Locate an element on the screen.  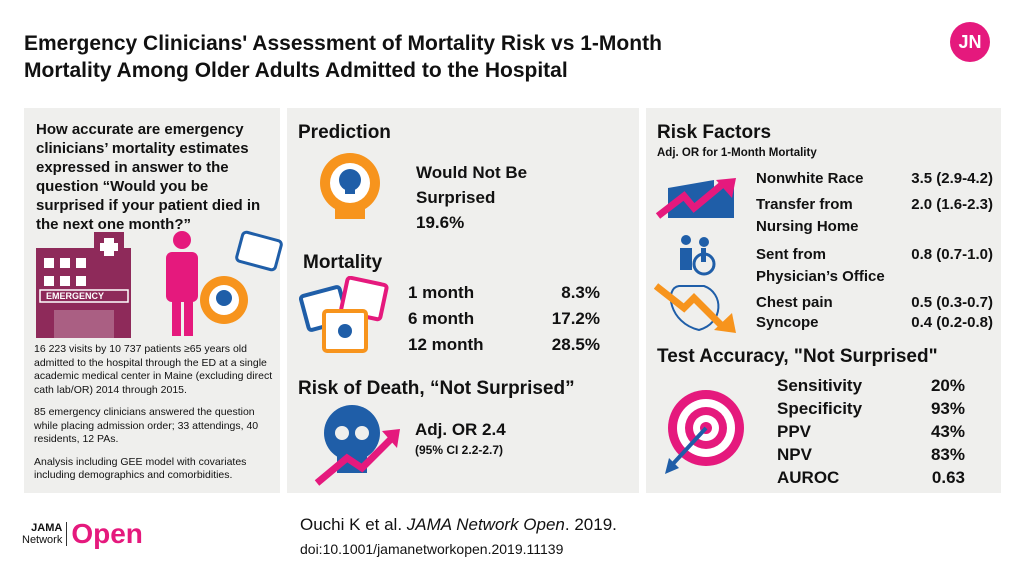
citation: Ouchi K et al. JAMA Network Open. 2019. is located at coordinates (458, 525).